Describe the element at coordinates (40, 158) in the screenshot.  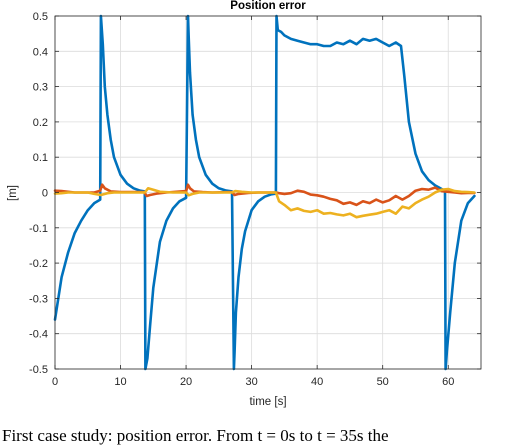
I see `y-tick-label: 0.1` at that location.